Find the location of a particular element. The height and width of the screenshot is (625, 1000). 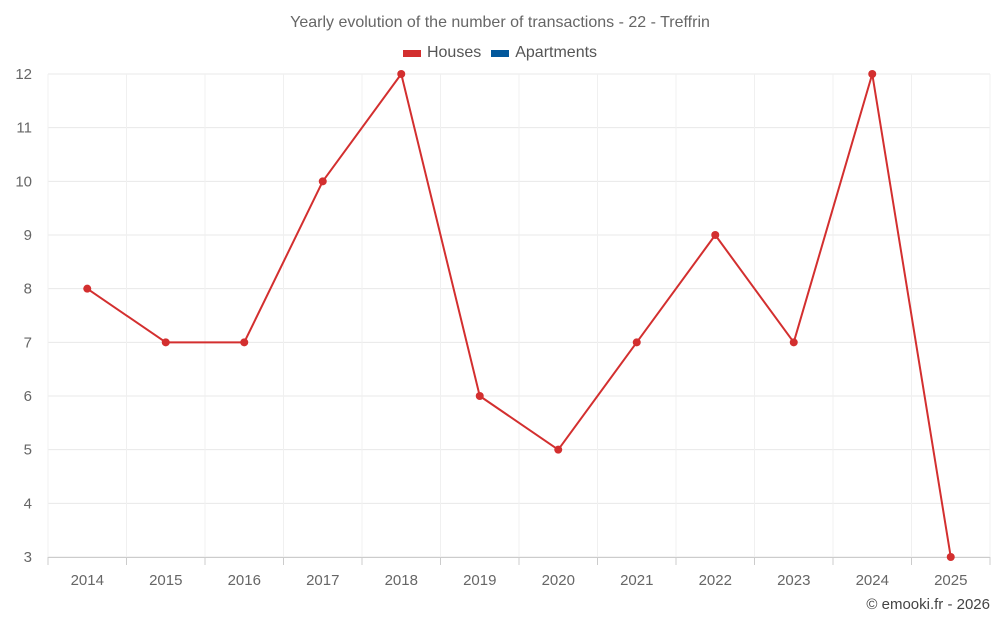

y-tick-label: 9 is located at coordinates (28, 235).